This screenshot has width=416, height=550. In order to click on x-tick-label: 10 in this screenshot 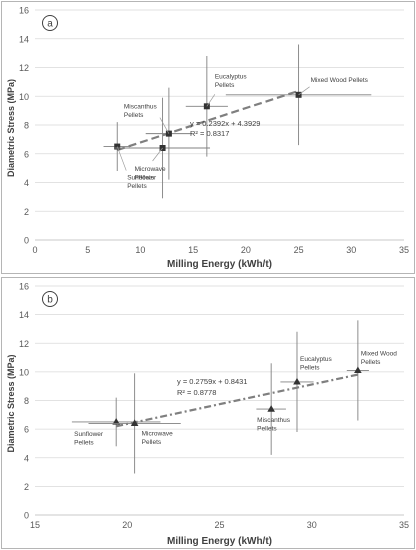, I will do `click(140, 250)`.